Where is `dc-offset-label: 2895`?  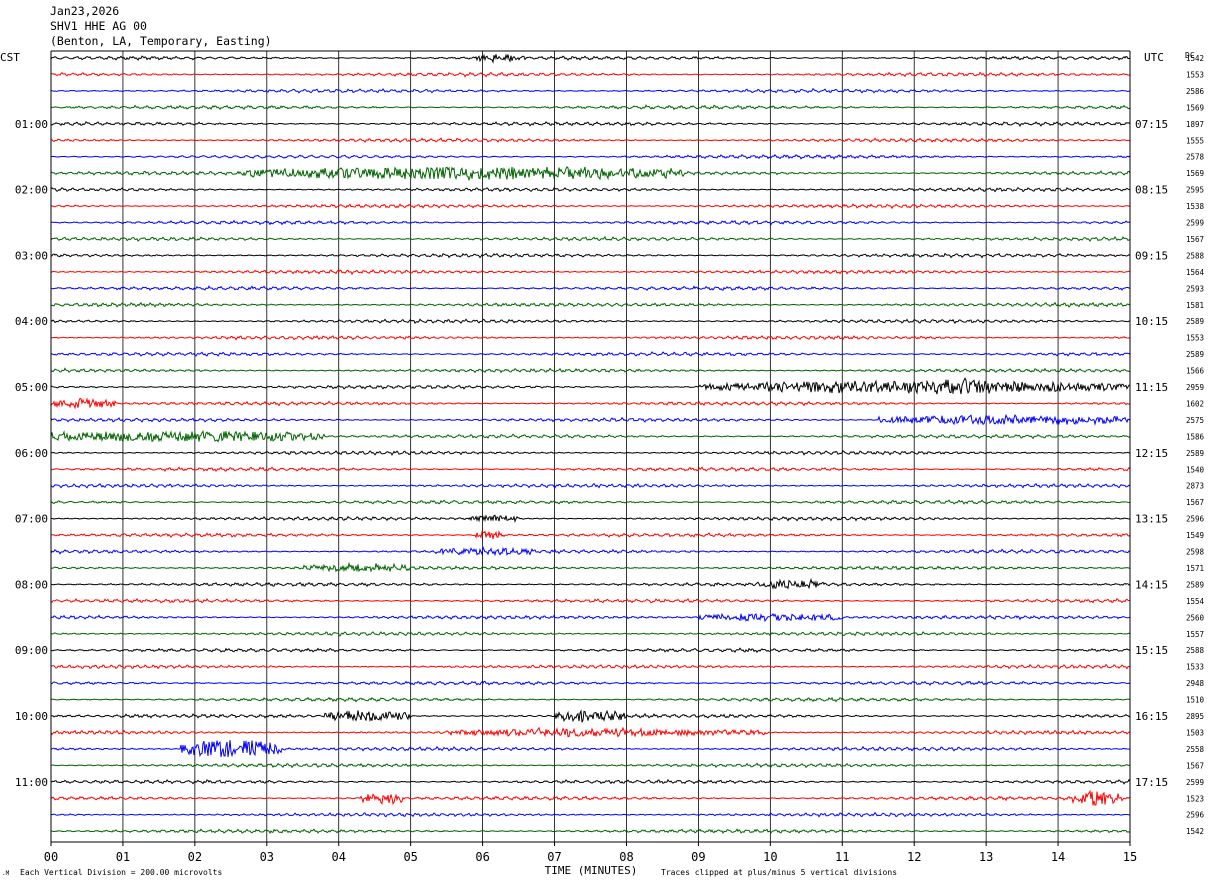
dc-offset-label: 2895 is located at coordinates (1195, 716).